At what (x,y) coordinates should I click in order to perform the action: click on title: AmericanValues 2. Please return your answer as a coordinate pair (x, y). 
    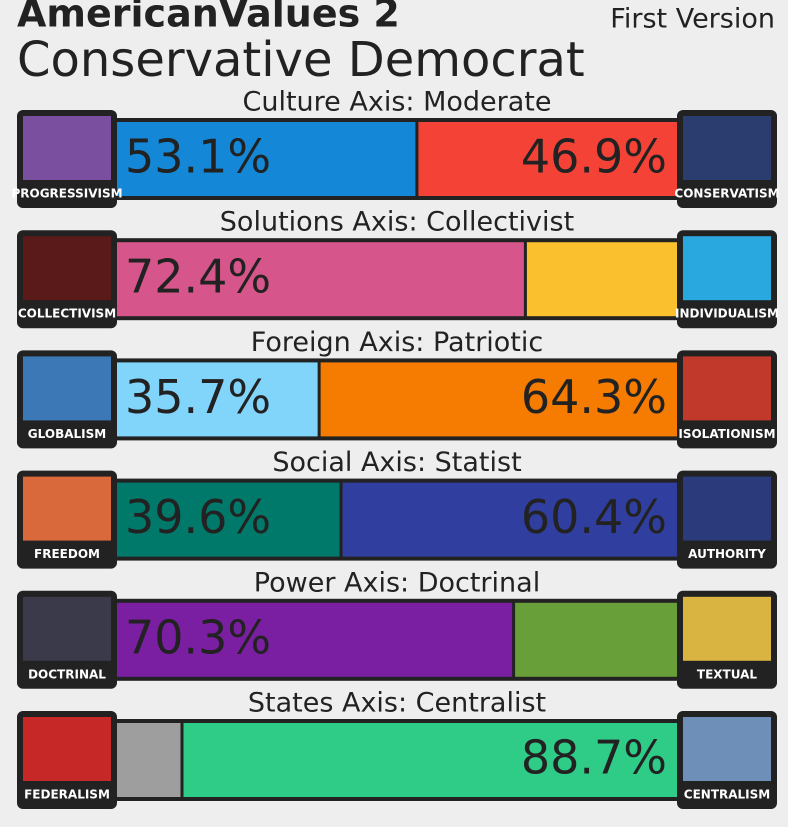
    Looking at the image, I should click on (208, 18).